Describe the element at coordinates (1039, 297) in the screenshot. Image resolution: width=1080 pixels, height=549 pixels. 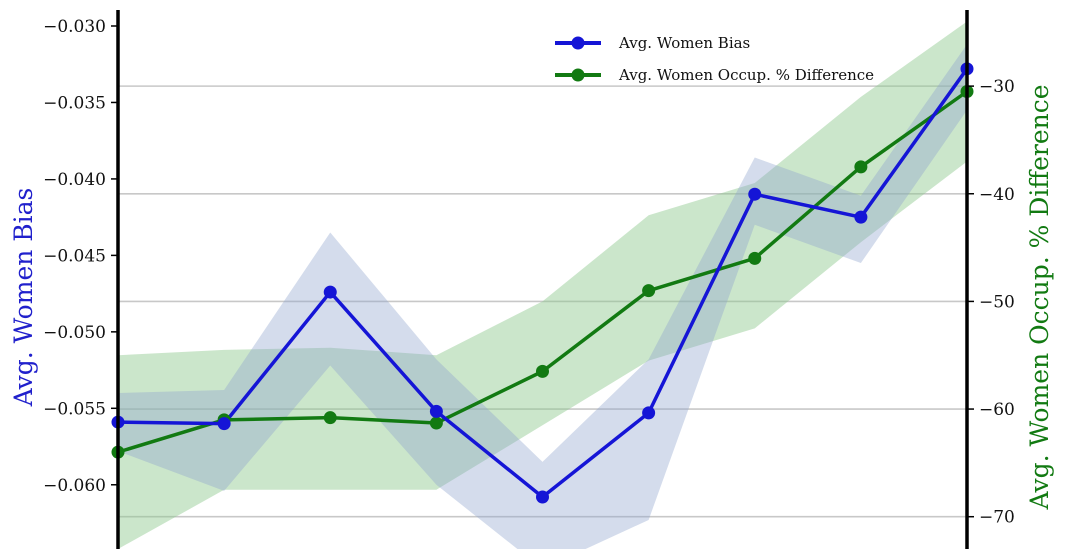
I see `right-axis-title: Avg. Women Occup. % Difference` at that location.